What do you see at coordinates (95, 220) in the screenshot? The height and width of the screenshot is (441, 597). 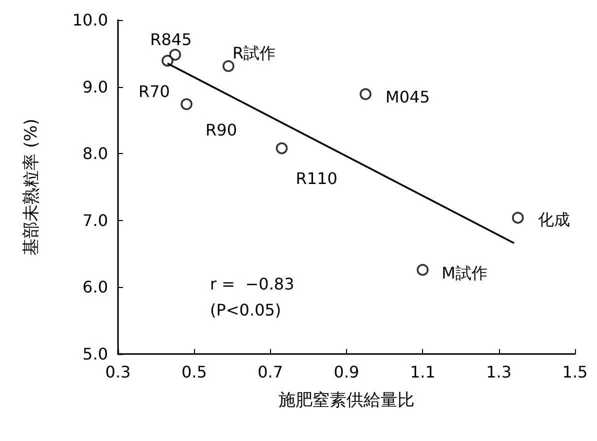 I see `y-tick-label: 7.0` at bounding box center [95, 220].